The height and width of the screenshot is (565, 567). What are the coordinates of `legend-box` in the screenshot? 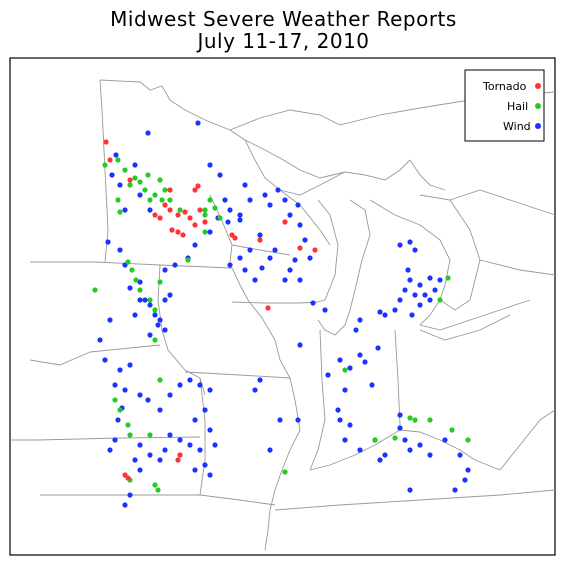 It's located at (504, 105).